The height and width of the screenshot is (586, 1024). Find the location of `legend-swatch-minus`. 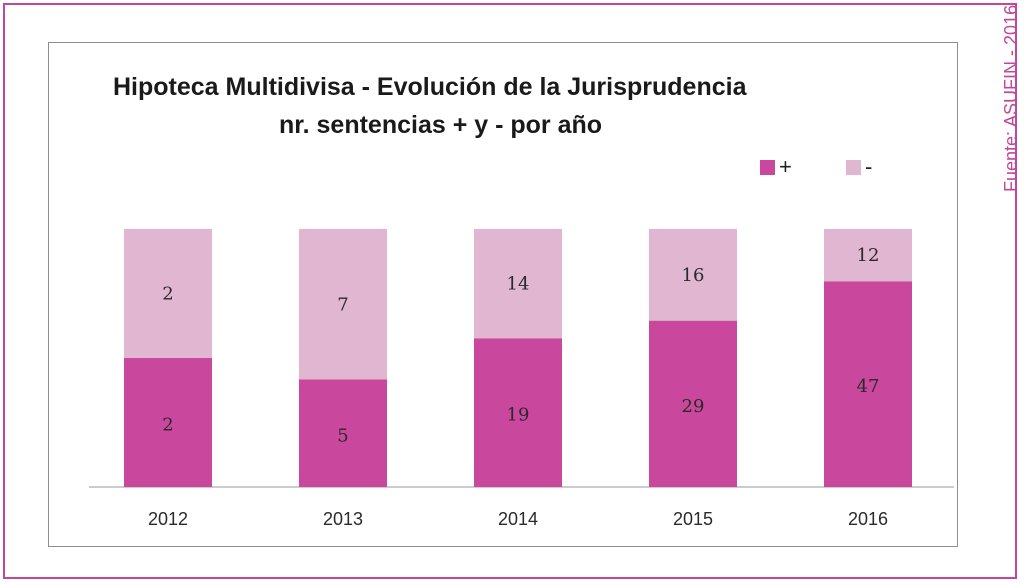

legend-swatch-minus is located at coordinates (853, 167).